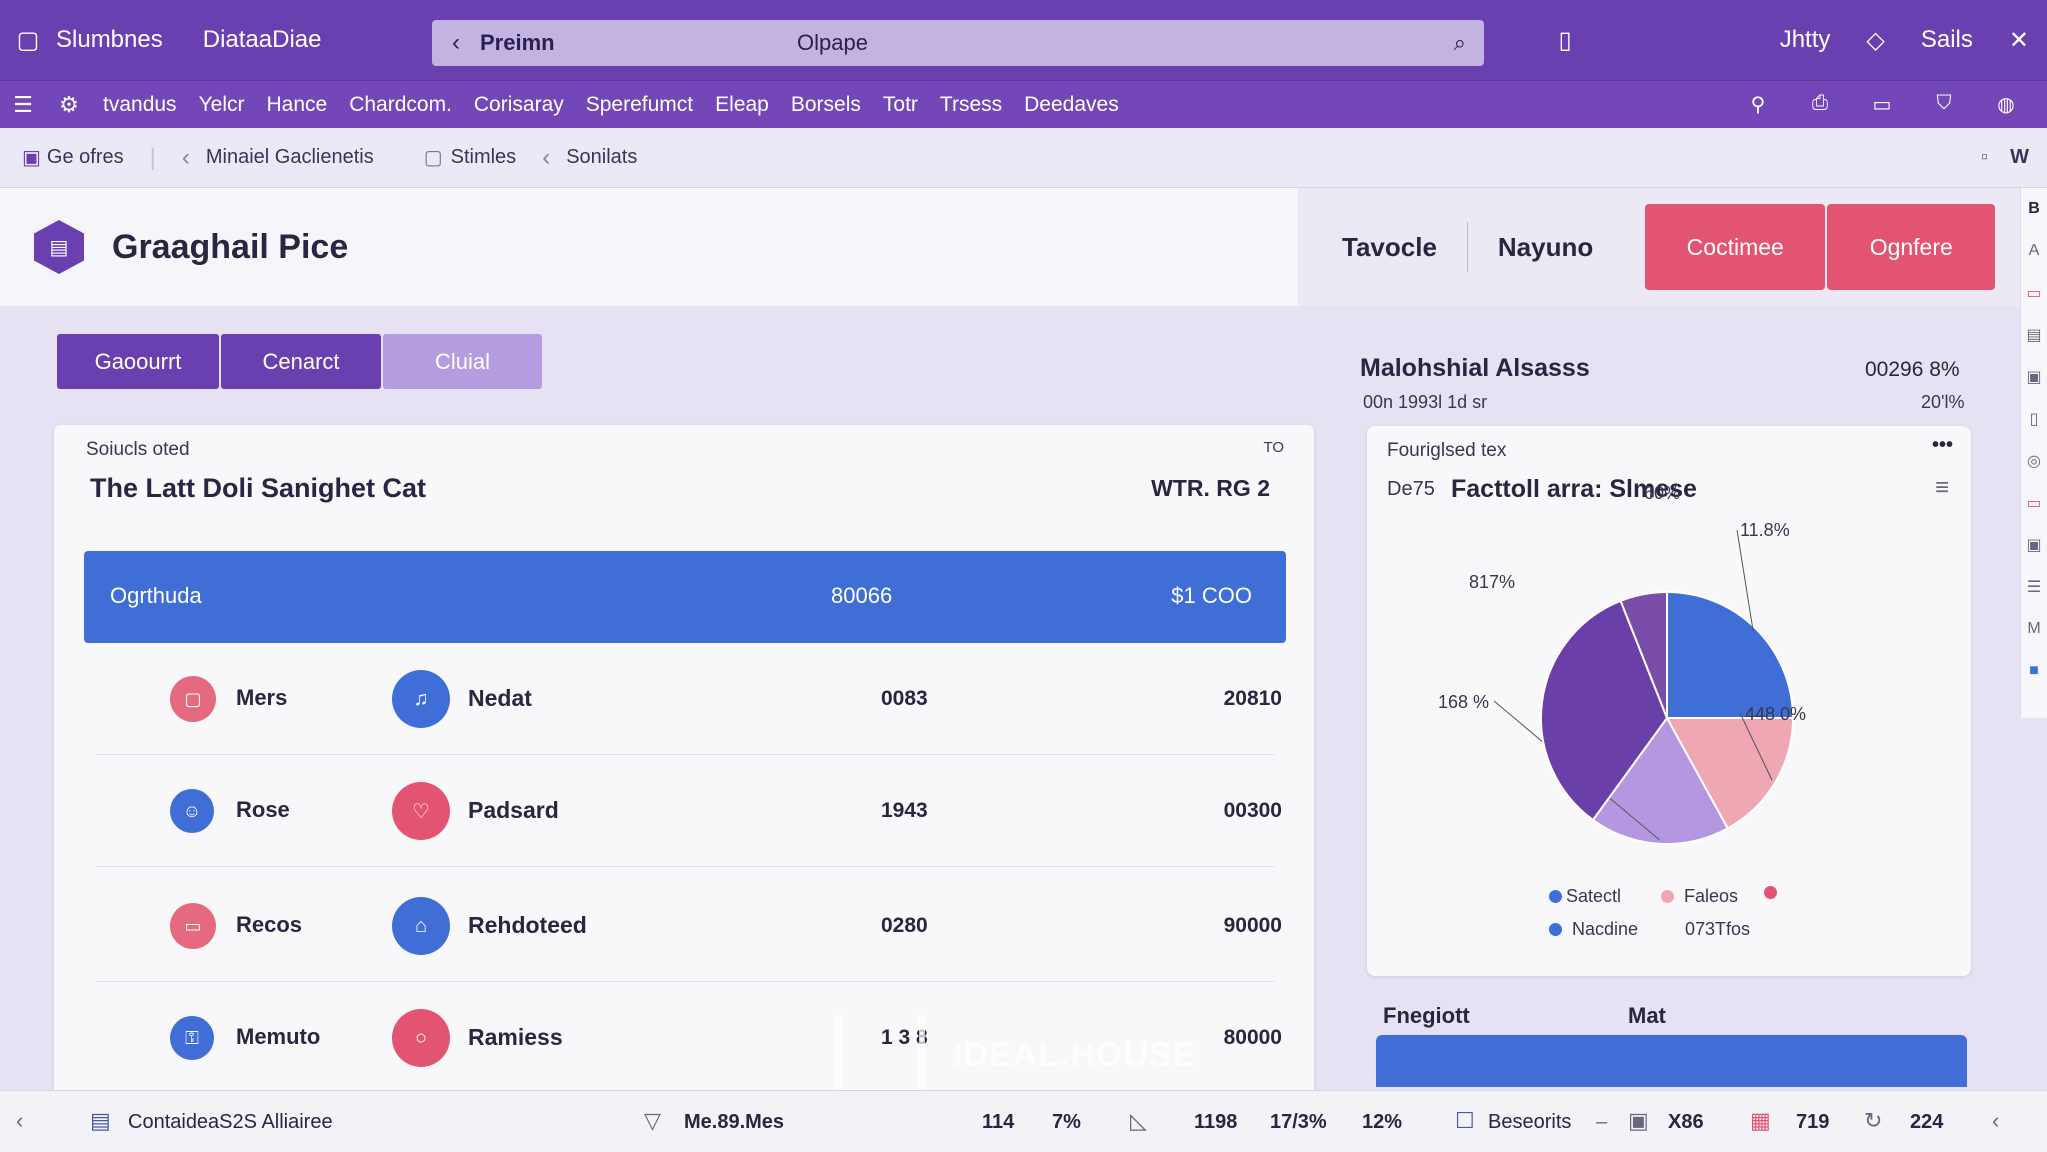 This screenshot has width=2047, height=1152. Describe the element at coordinates (1911, 247) in the screenshot. I see `ognfere-button: Ognfere` at that location.